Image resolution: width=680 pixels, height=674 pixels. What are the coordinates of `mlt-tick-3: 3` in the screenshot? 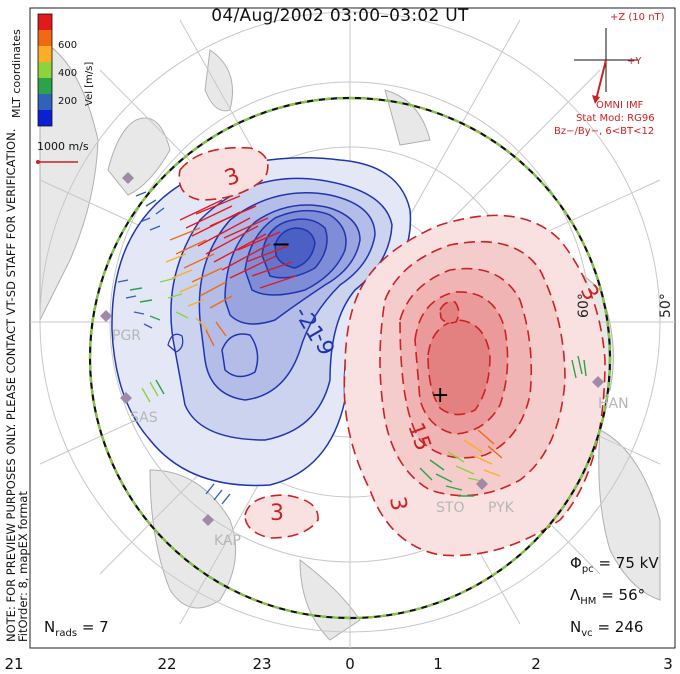 It's located at (668, 664).